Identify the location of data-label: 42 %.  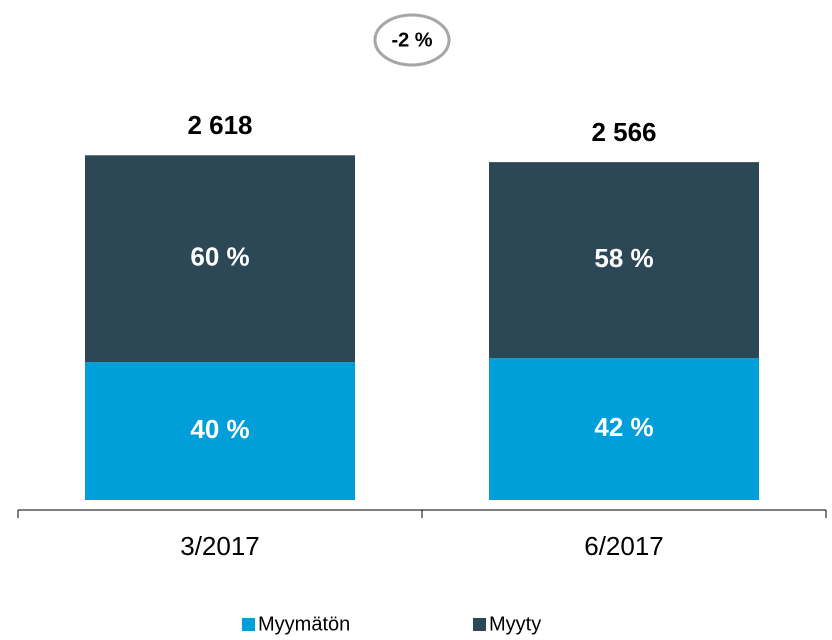
(623, 427).